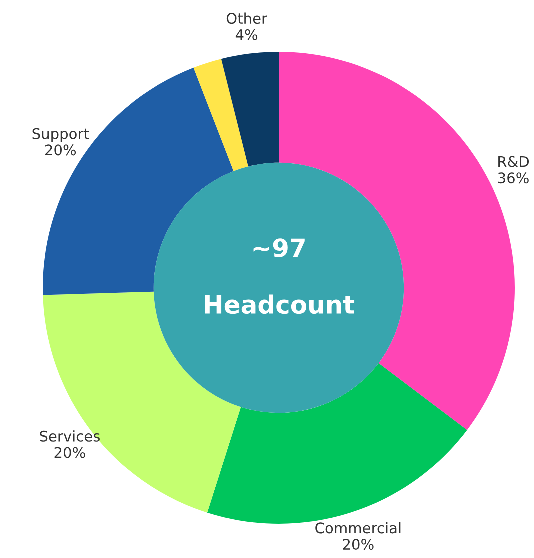  What do you see at coordinates (279, 248) in the screenshot?
I see `text: ~97` at bounding box center [279, 248].